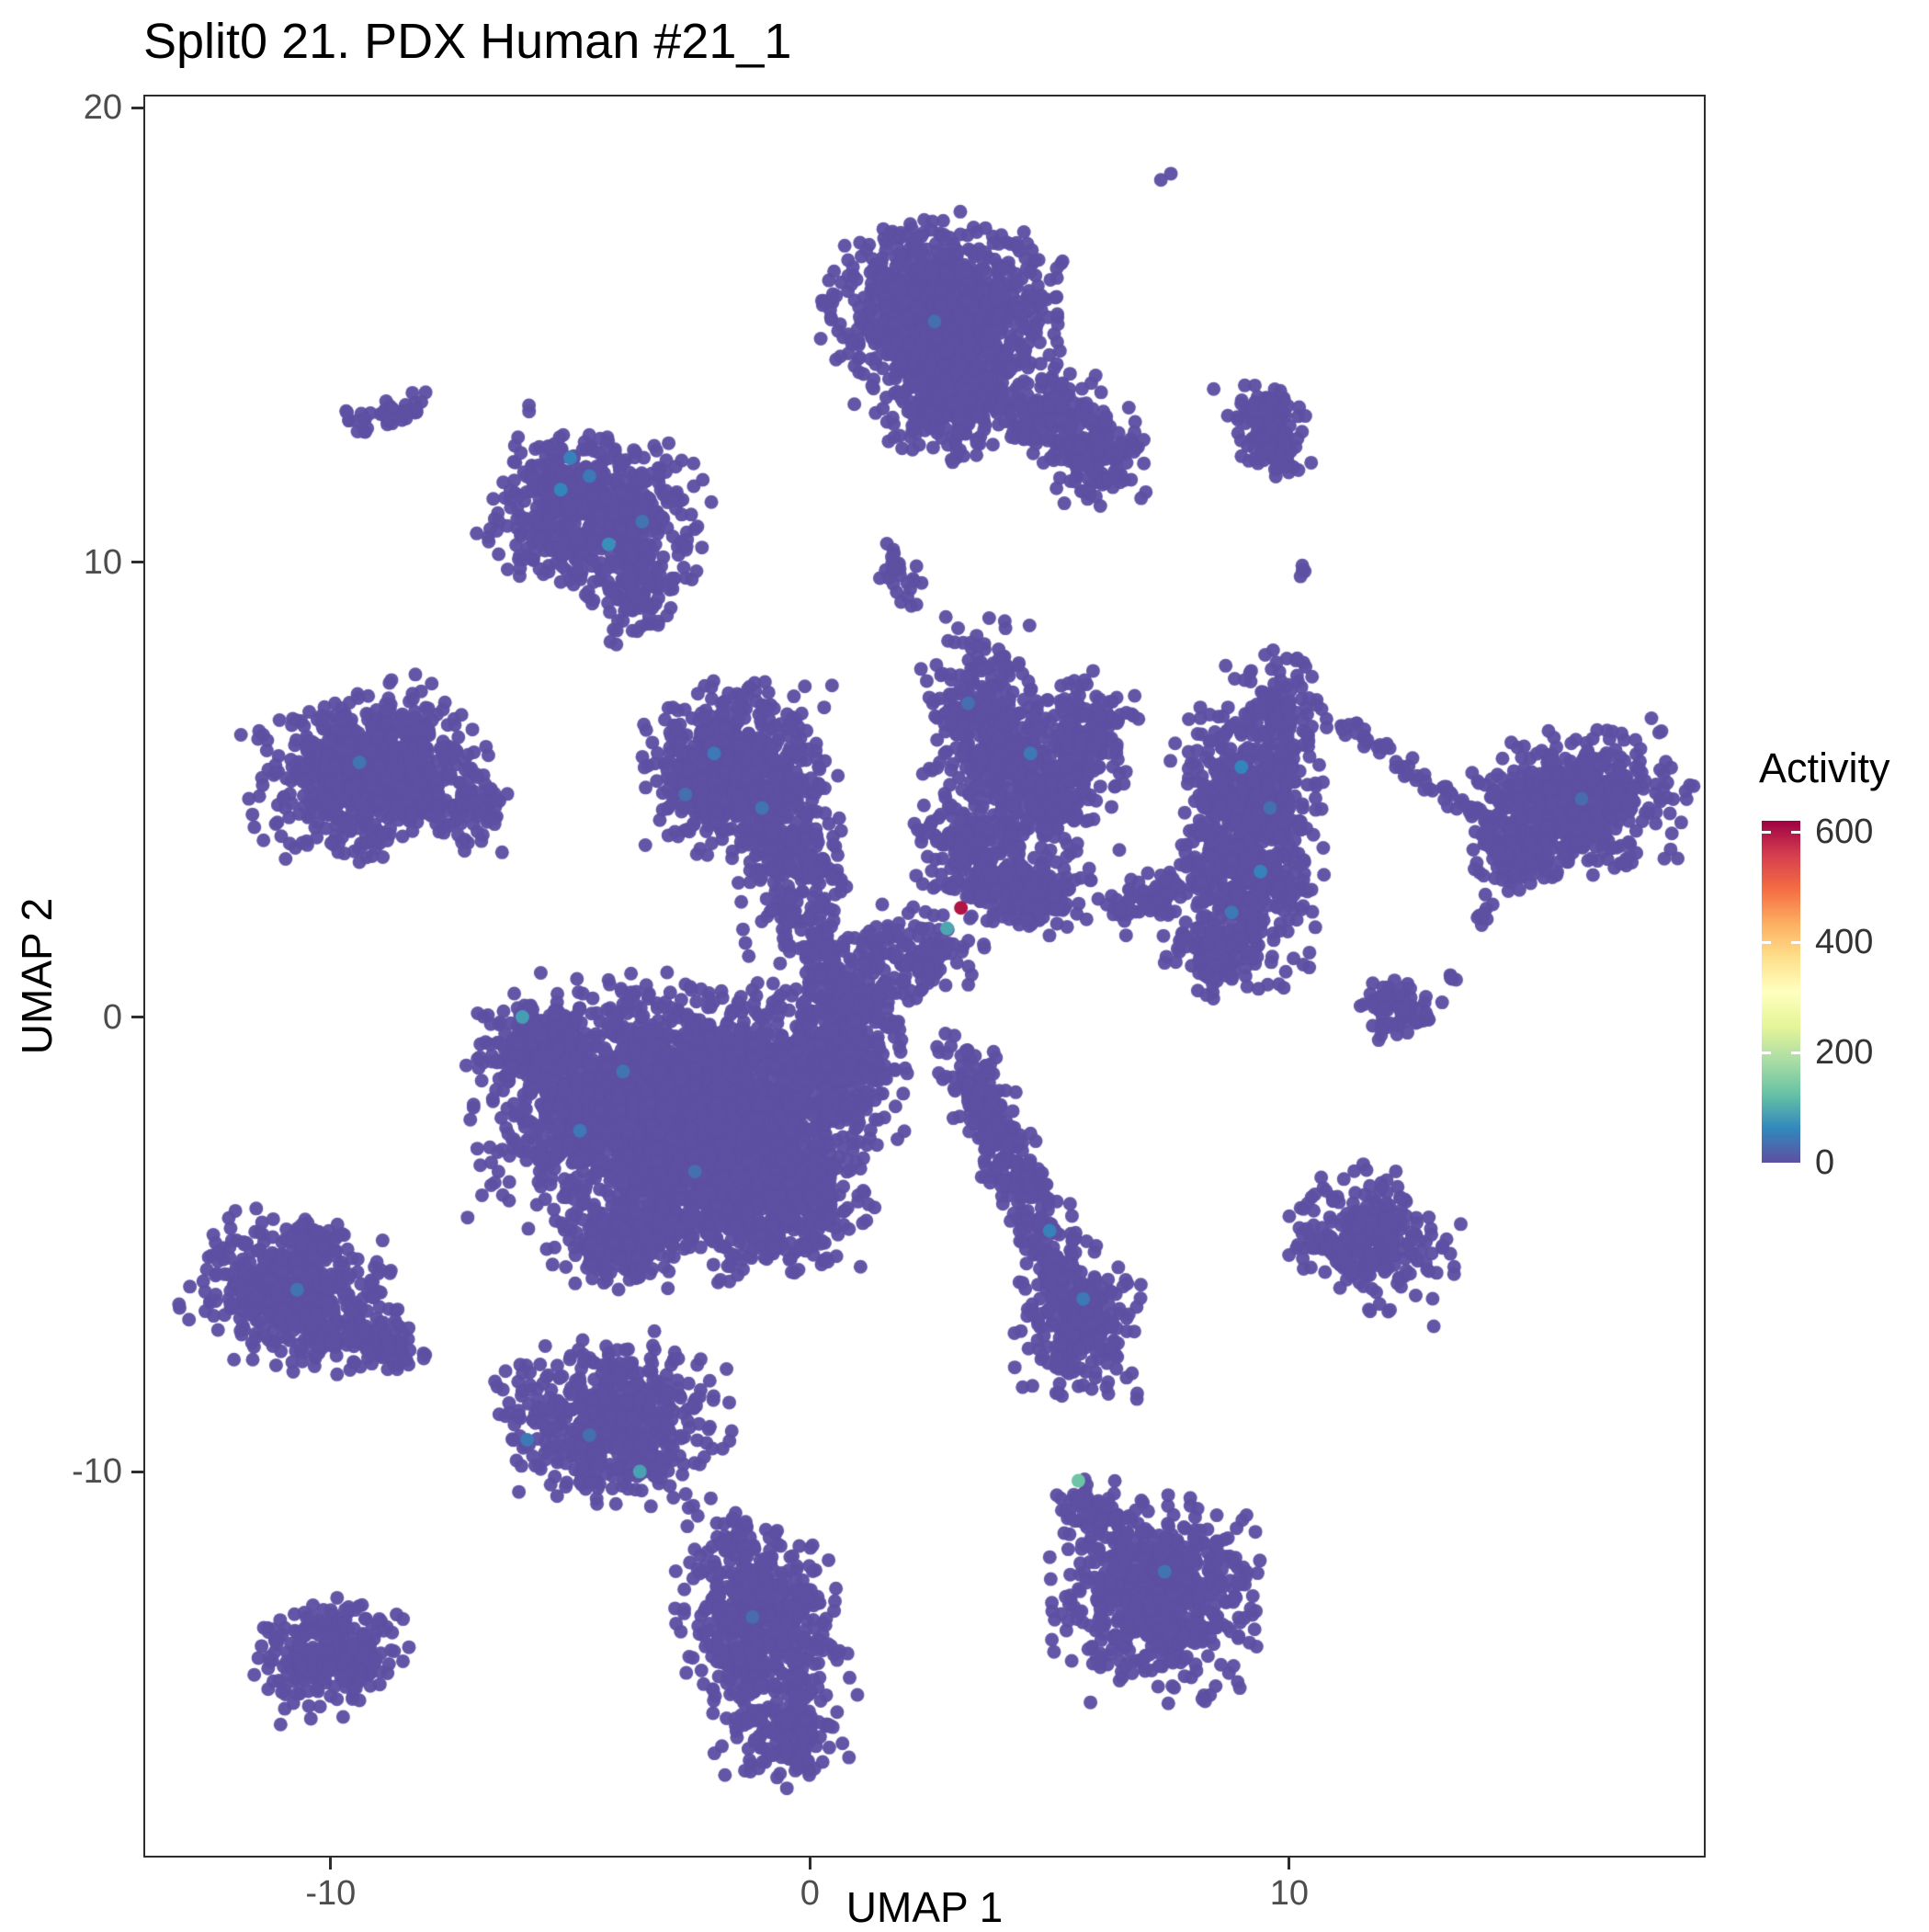 The width and height of the screenshot is (1929, 1932). I want to click on x-tick-label: 0, so click(810, 1894).